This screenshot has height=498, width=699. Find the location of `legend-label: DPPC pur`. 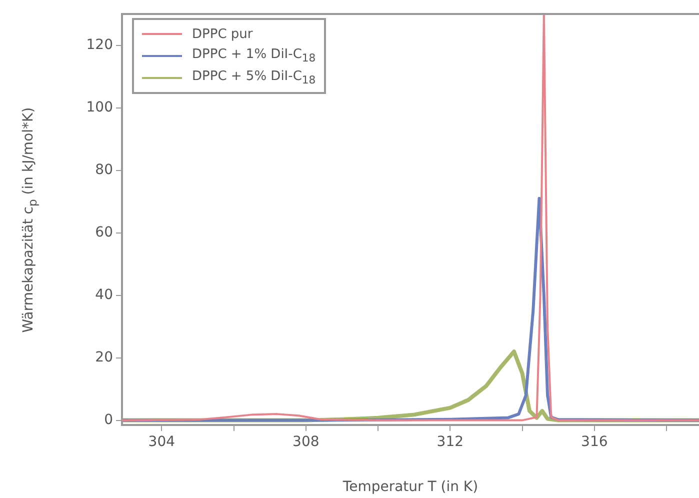

legend-label: DPPC pur is located at coordinates (222, 34).